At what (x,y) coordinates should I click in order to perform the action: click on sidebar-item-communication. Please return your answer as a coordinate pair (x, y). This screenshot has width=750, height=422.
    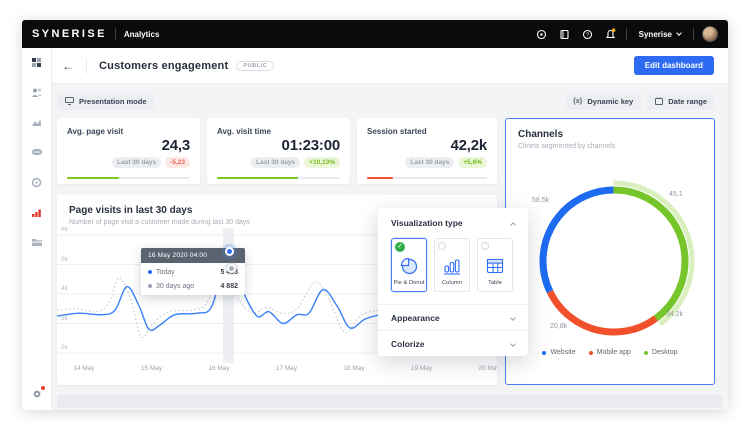
    Looking at the image, I should click on (37, 152).